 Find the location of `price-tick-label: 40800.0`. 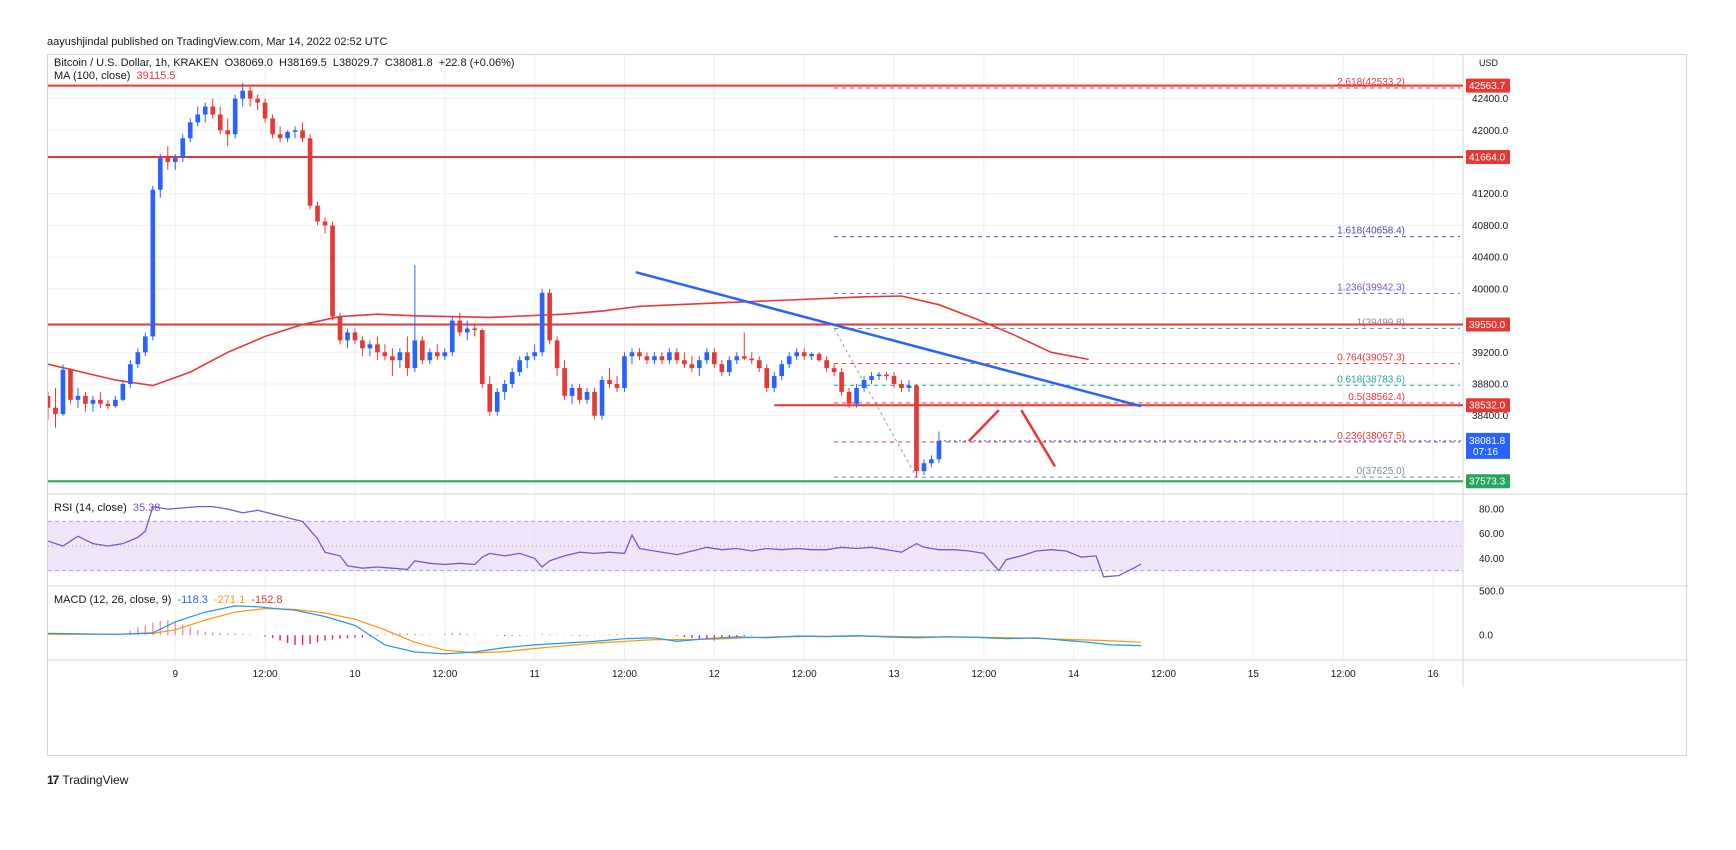

price-tick-label: 40800.0 is located at coordinates (1490, 226).